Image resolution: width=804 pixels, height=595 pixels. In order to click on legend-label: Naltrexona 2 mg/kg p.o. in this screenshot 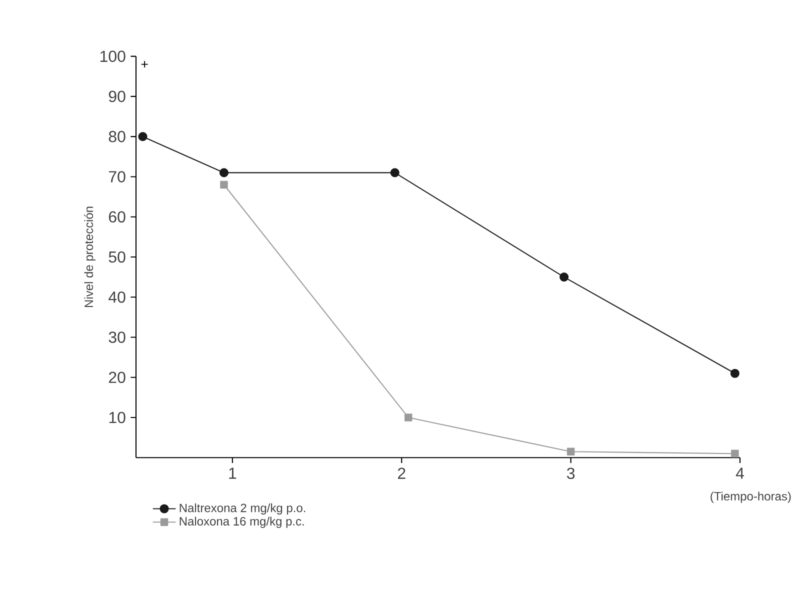, I will do `click(243, 509)`.